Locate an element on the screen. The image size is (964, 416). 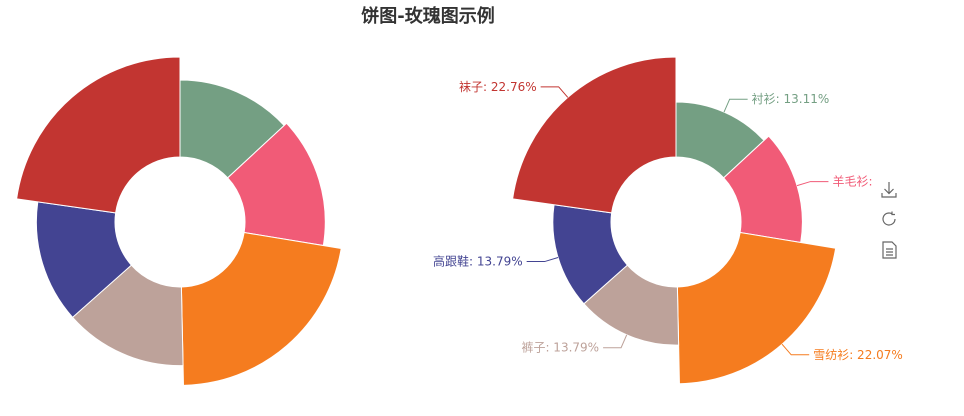
refresh-icon is located at coordinates (889, 218).